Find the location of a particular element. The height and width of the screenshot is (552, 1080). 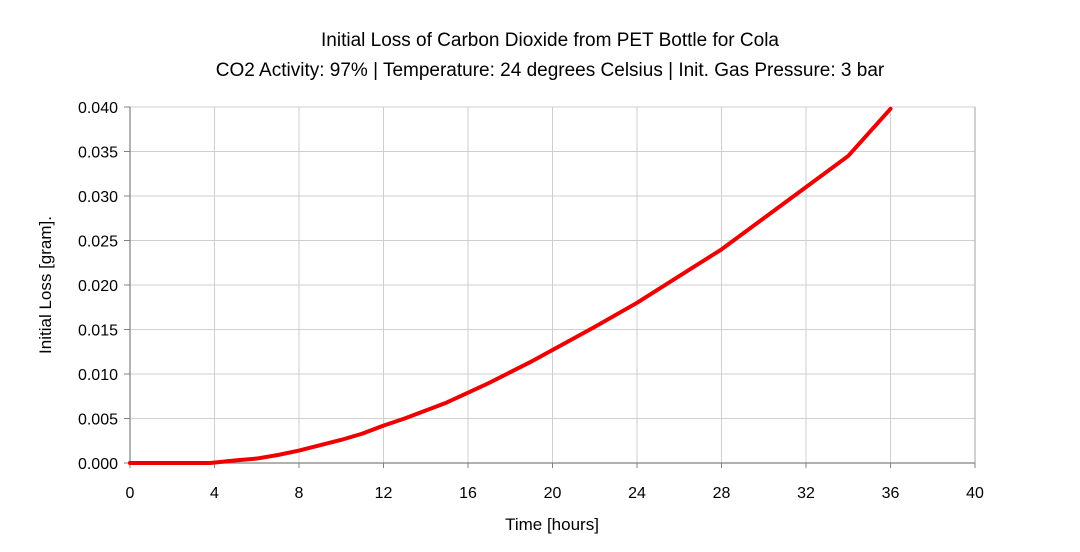

x-tick-label: 0 is located at coordinates (130, 493).